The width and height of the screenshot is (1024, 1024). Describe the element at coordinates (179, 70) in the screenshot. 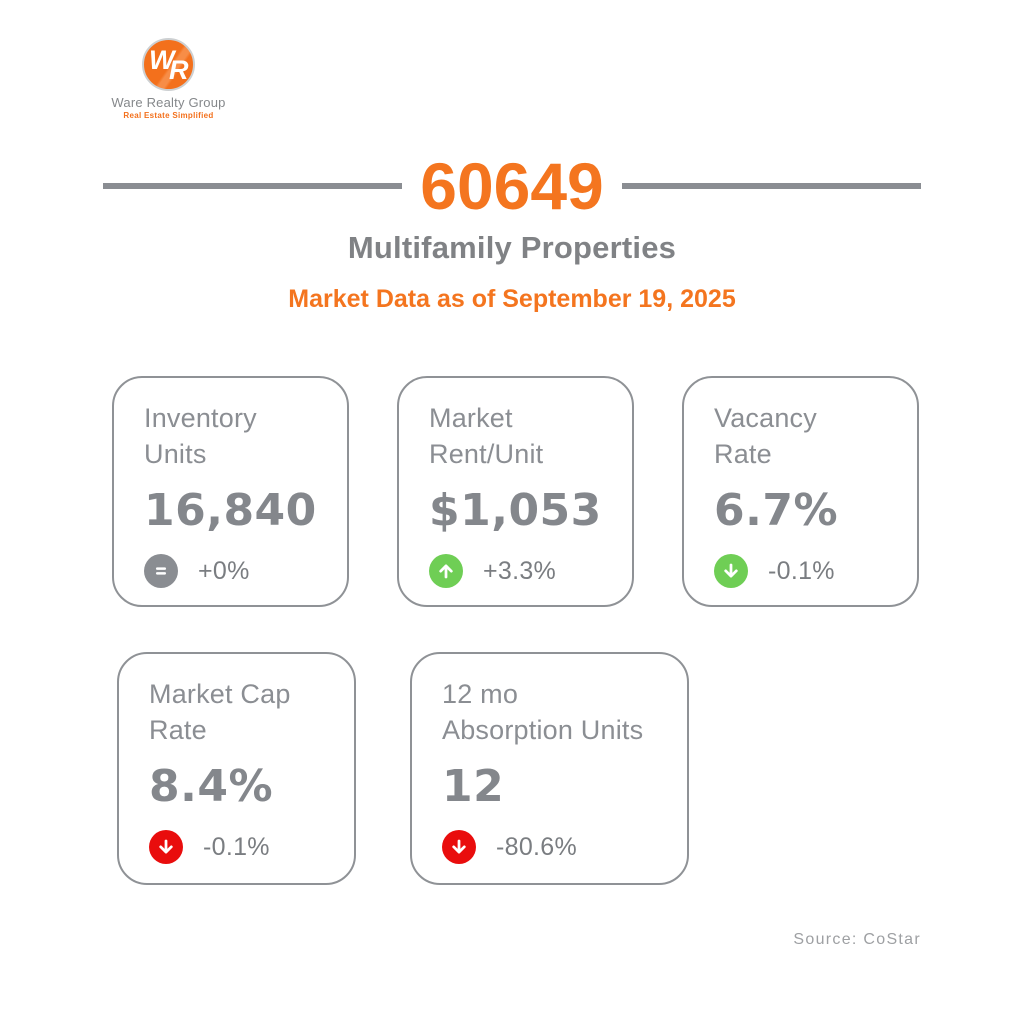

I see `logo-monogram-r: R` at that location.